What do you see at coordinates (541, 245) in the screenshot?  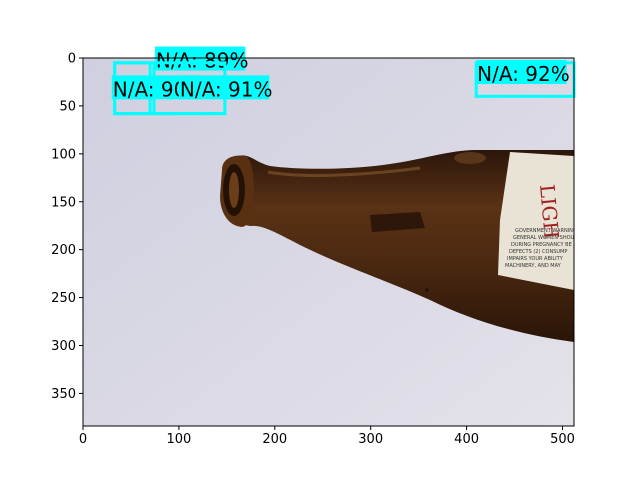 I see `svg-text: DURING PREGNANCY BE` at bounding box center [541, 245].